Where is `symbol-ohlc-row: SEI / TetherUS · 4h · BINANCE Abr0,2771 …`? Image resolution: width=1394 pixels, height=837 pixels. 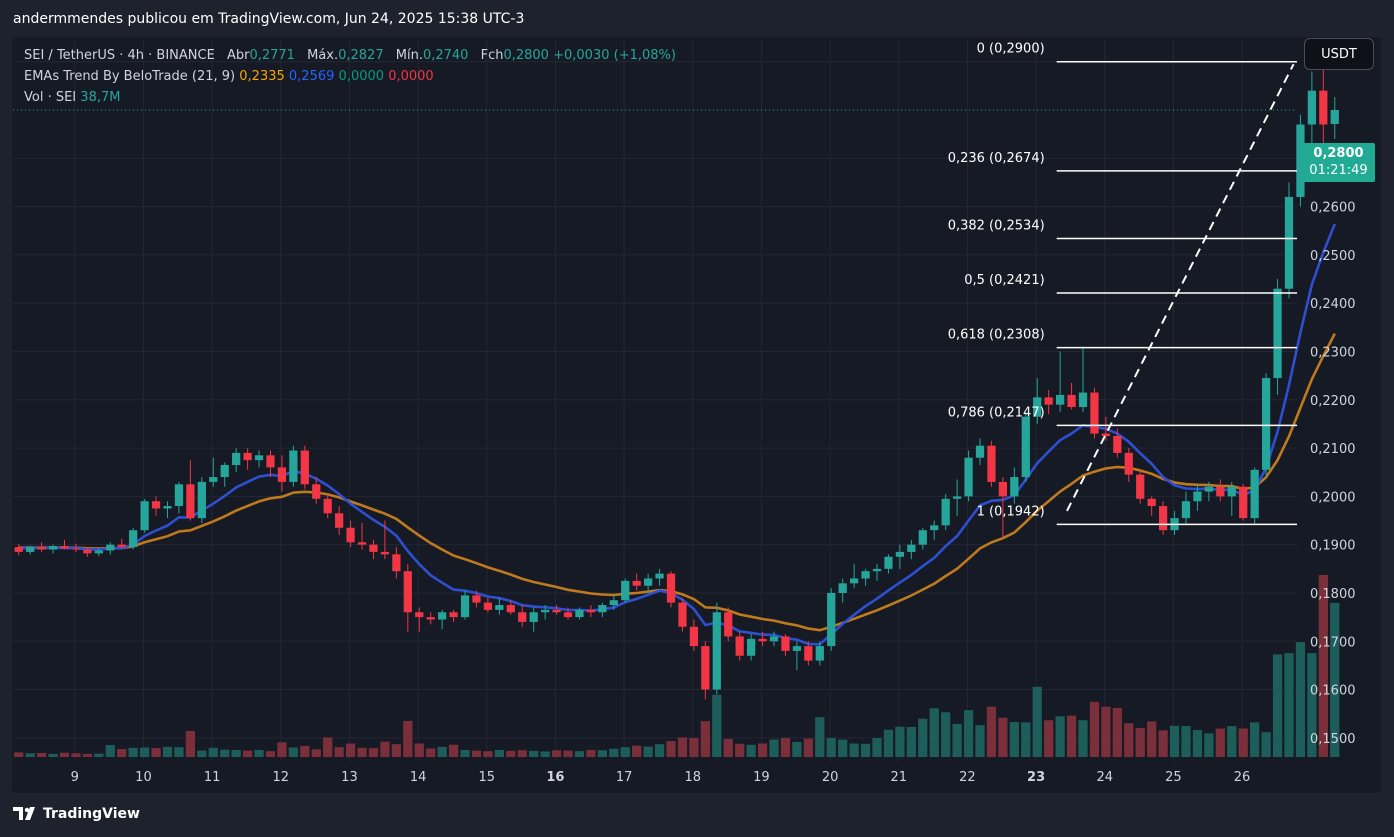 symbol-ohlc-row: SEI / TetherUS · 4h · BINANCE Abr0,2771 … is located at coordinates (350, 55).